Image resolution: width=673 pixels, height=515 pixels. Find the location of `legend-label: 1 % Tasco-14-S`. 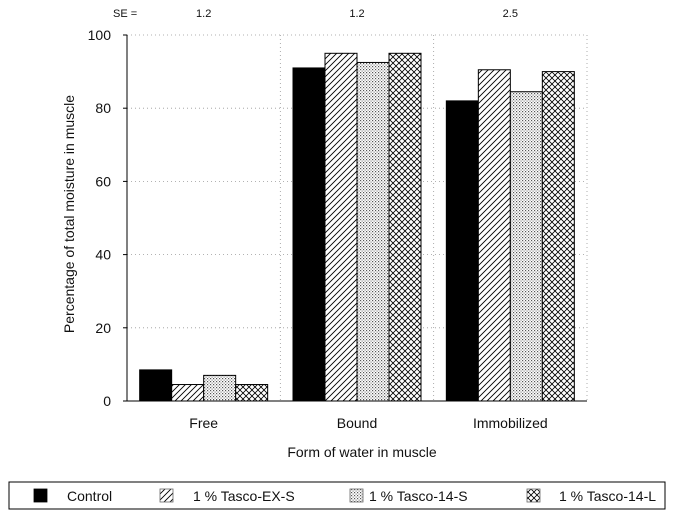

legend-label: 1 % Tasco-14-S is located at coordinates (418, 496).